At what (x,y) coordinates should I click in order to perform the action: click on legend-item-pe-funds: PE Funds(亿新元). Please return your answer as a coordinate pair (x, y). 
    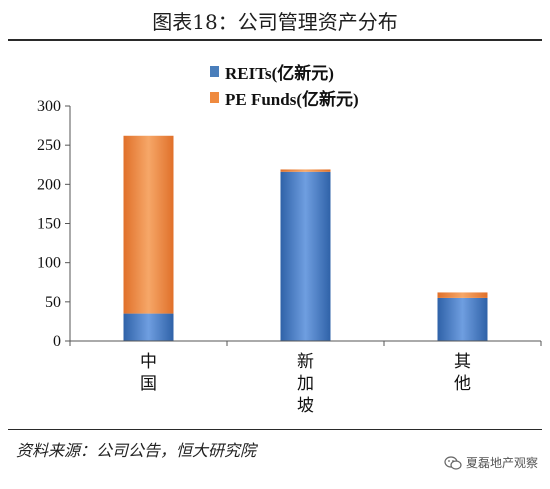
    Looking at the image, I should click on (284, 97).